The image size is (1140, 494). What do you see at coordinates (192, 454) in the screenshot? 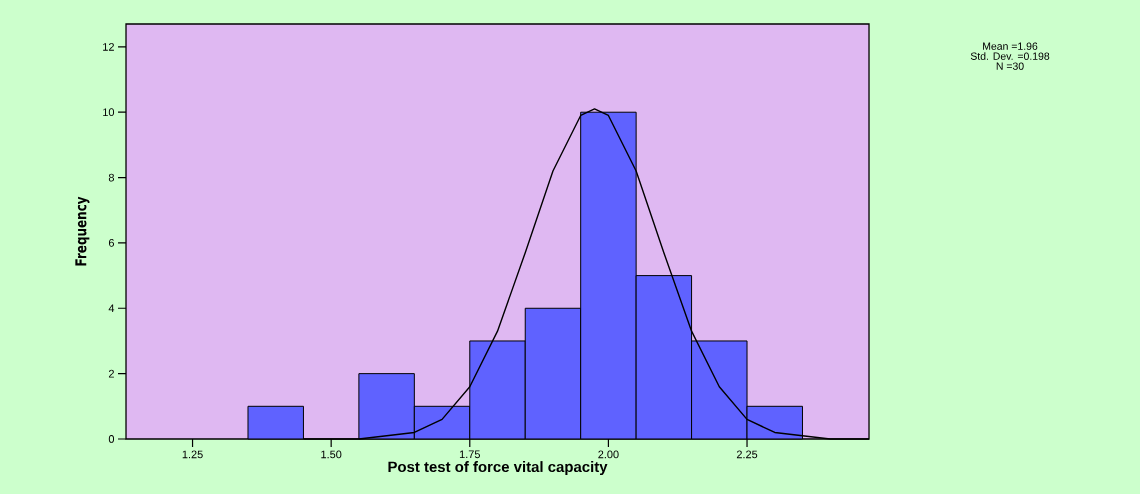
I see `x-tick-label: 1.25` at bounding box center [192, 454].